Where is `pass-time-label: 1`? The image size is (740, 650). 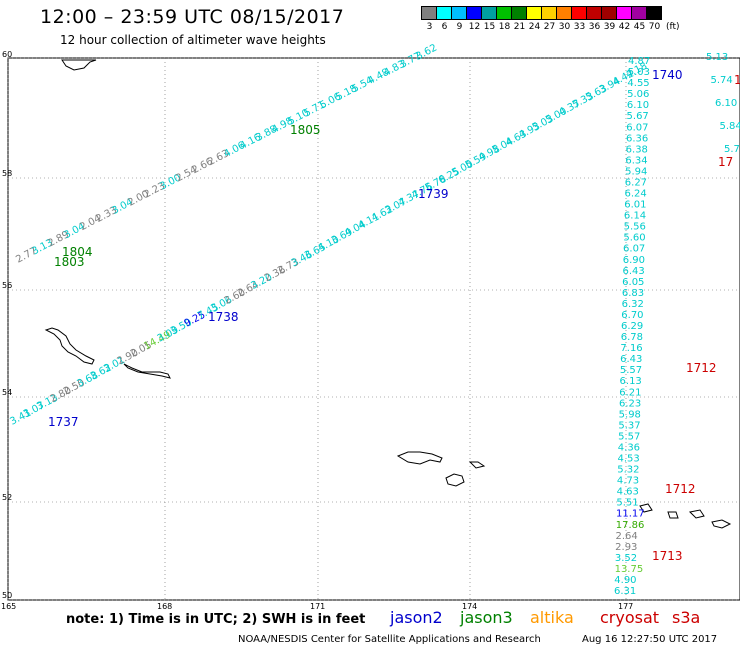
pass-time-label: 1 is located at coordinates (737, 80).